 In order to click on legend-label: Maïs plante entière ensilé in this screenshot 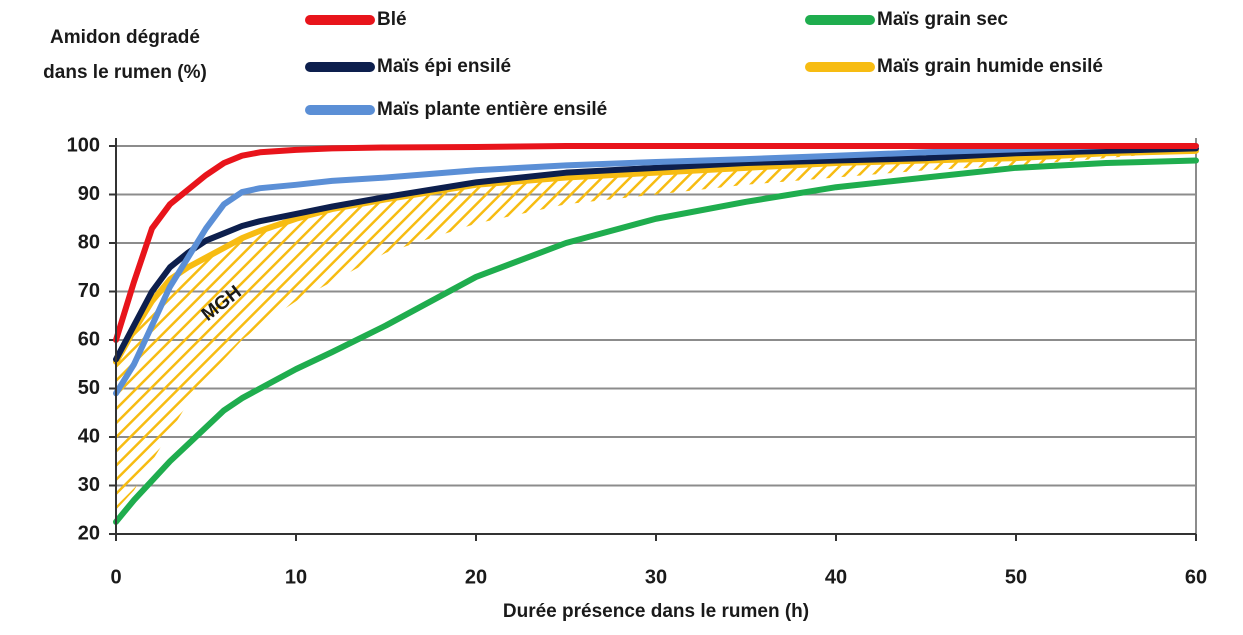, I will do `click(492, 109)`.